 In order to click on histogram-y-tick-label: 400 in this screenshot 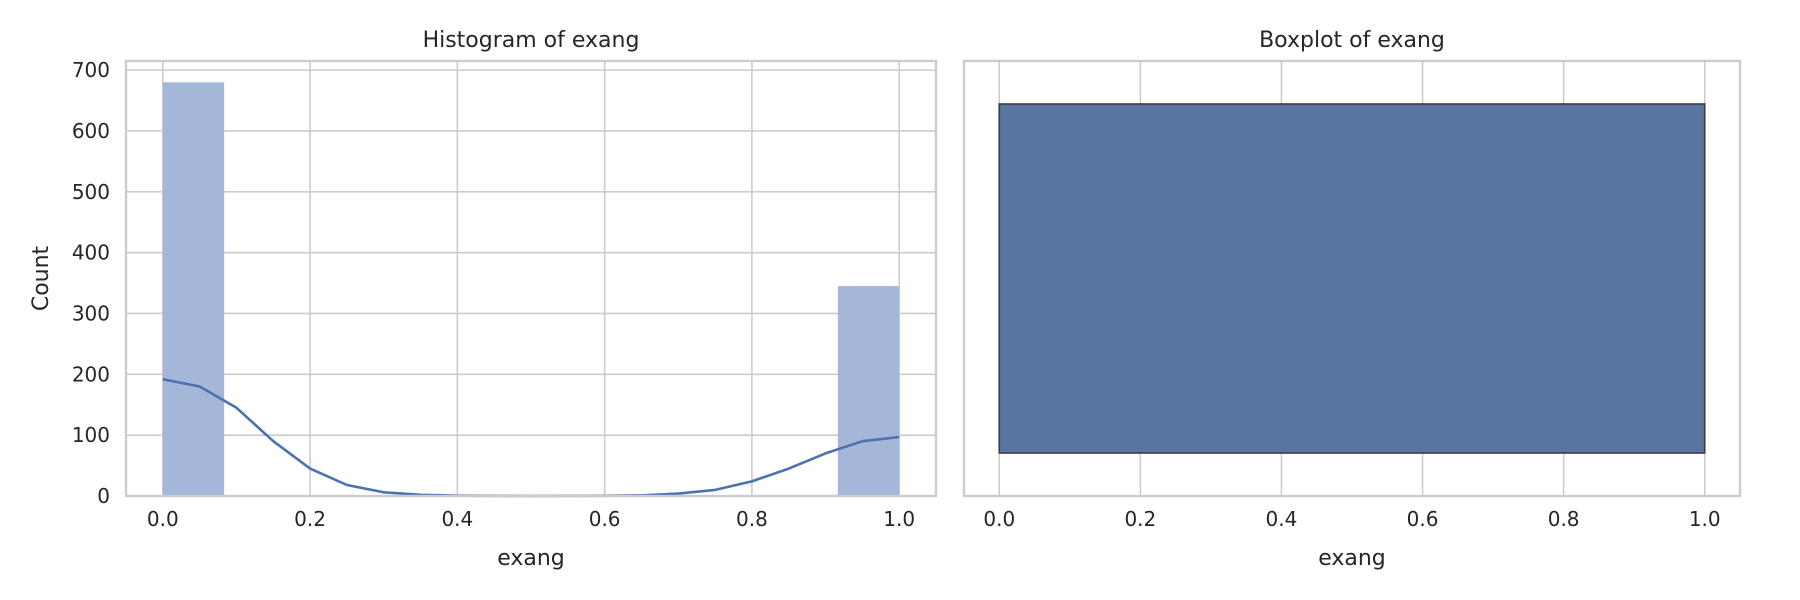, I will do `click(91, 253)`.